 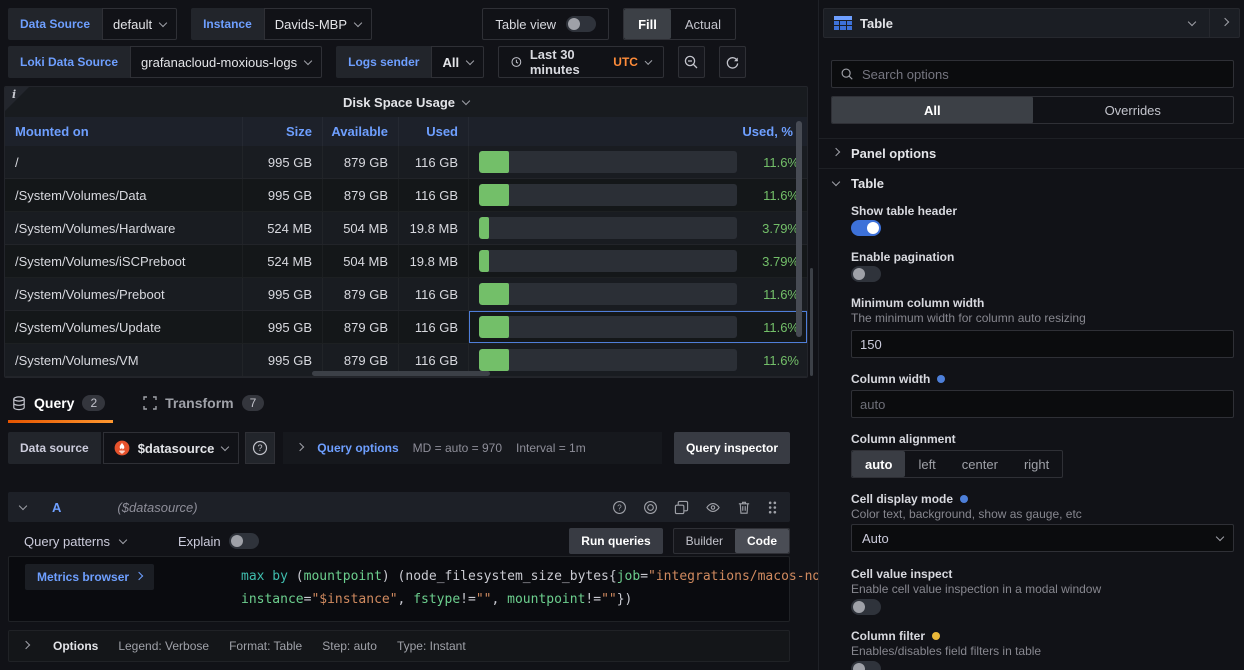 I want to click on enable-pagination-toggle, so click(x=866, y=274).